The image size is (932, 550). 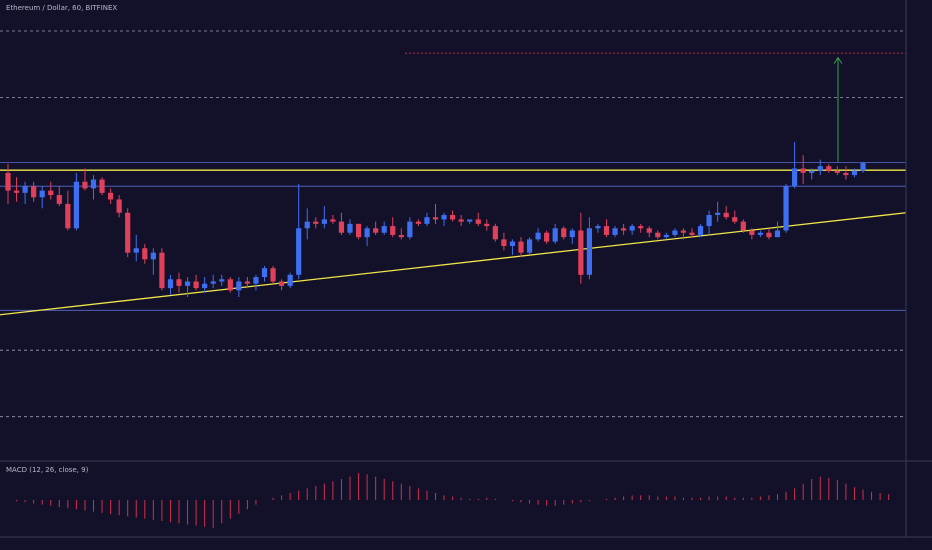 What do you see at coordinates (61, 8) in the screenshot?
I see `chart-title: Ethereum / Dollar, 60, BITFINEX` at bounding box center [61, 8].